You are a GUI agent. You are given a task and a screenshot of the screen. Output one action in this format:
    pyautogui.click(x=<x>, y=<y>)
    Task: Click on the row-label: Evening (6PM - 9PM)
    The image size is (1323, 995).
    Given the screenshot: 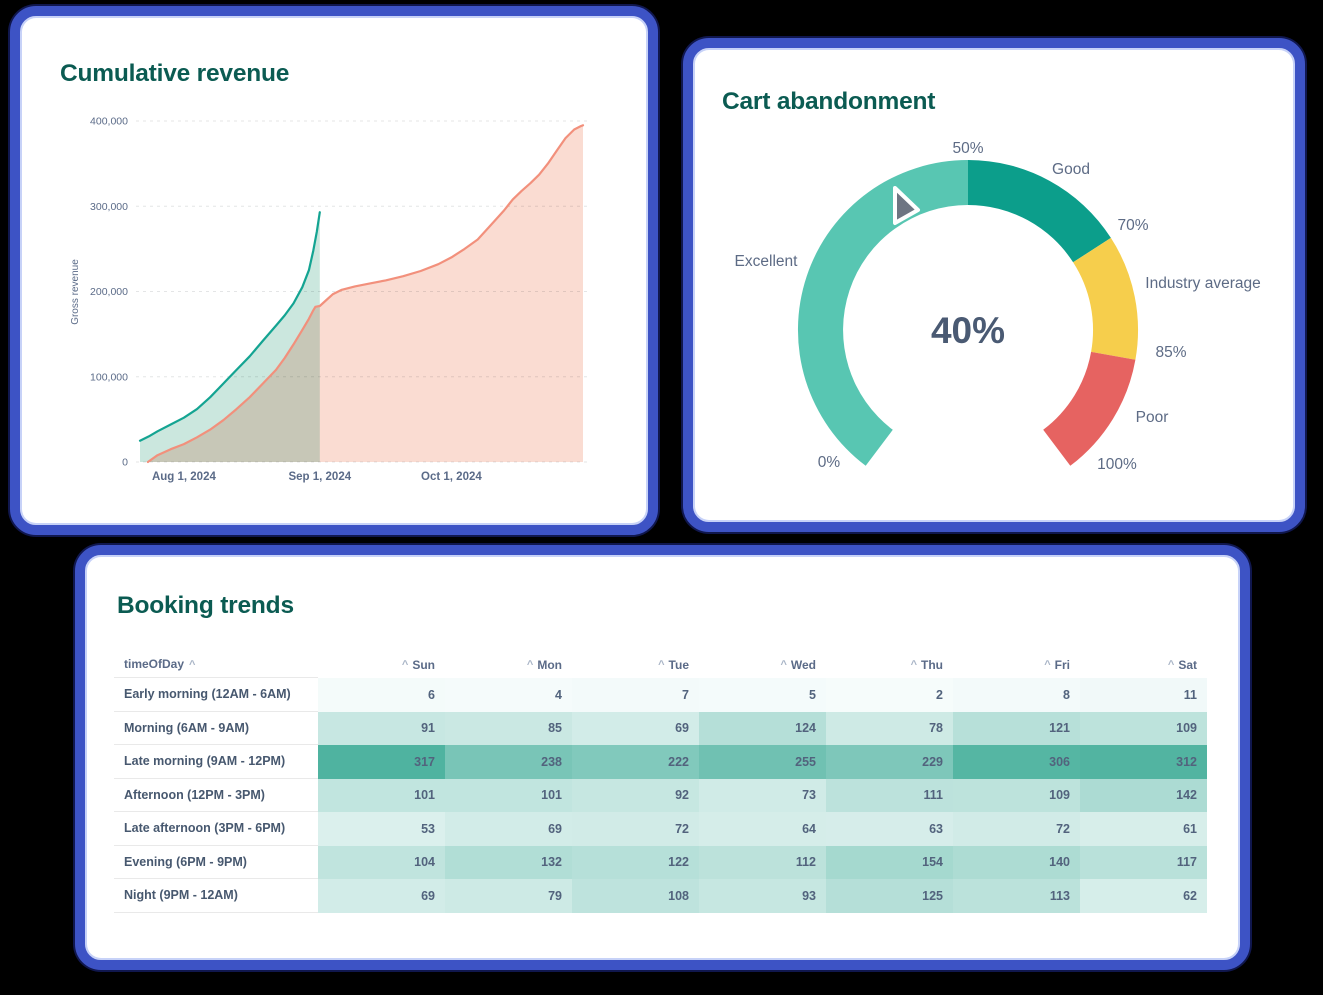 What is the action you would take?
    pyautogui.click(x=216, y=862)
    